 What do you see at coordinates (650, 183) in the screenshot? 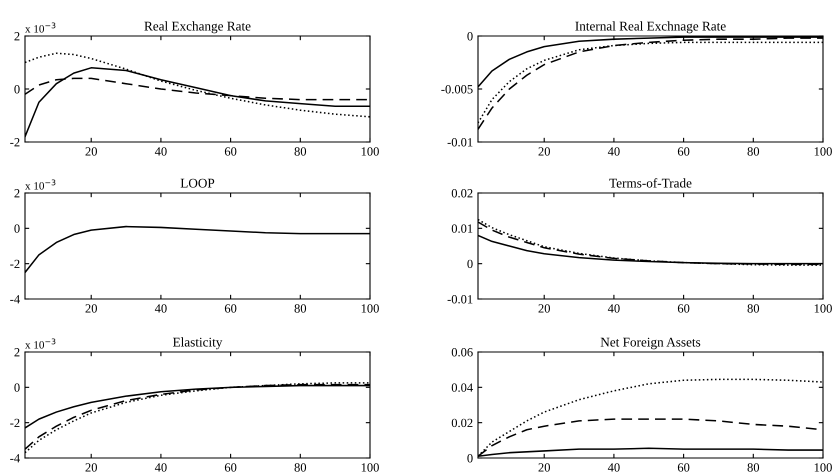
I see `chart-title: Terms-of-Trade` at bounding box center [650, 183].